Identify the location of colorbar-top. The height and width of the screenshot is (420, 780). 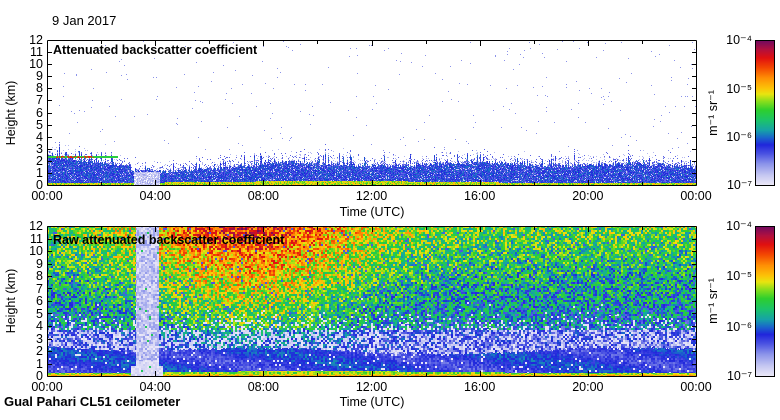
(765, 113).